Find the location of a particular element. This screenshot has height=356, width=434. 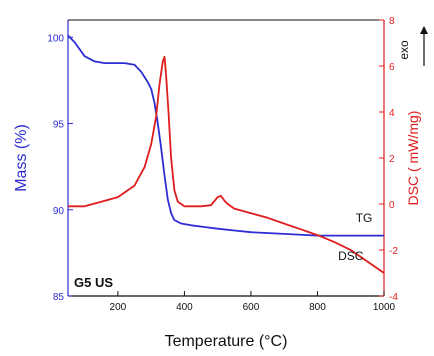

y-left-tick-label: 90 is located at coordinates (59, 211).